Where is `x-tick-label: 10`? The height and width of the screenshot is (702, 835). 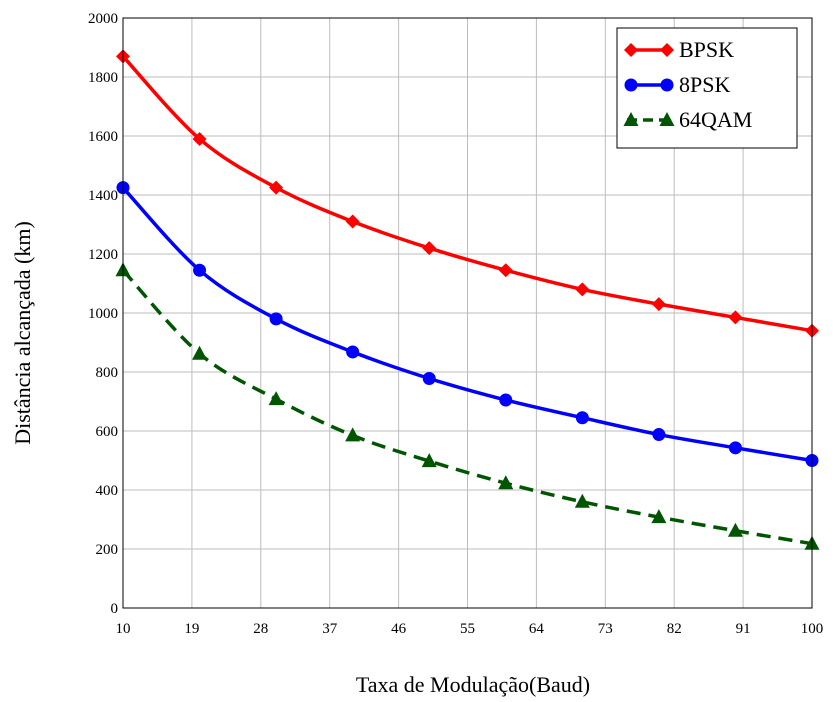
x-tick-label: 10 is located at coordinates (123, 629).